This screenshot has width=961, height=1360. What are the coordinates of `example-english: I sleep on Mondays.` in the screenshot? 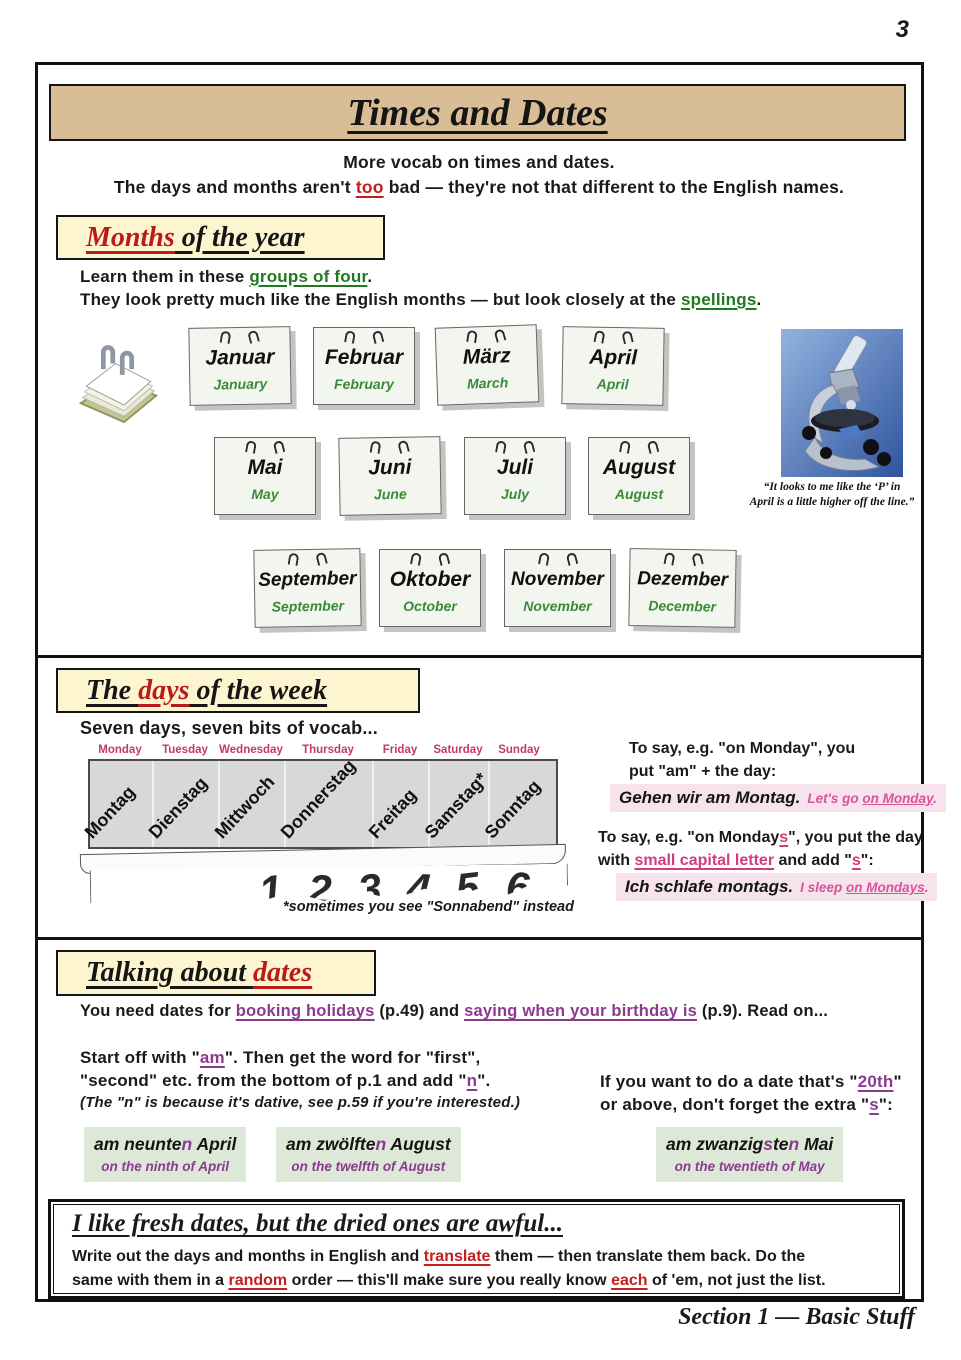 It's located at (864, 887).